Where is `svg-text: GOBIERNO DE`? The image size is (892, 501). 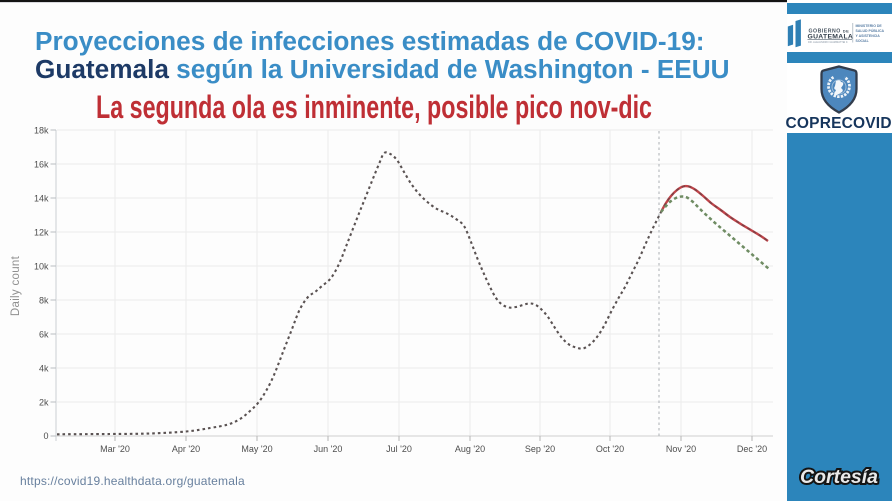 svg-text: GOBIERNO DE is located at coordinates (829, 31).